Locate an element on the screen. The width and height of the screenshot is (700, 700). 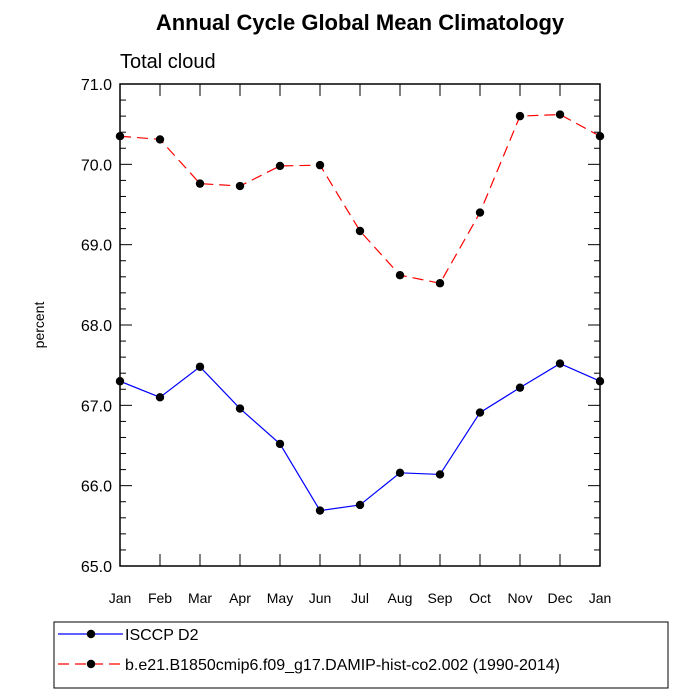
x-tick-label: Feb is located at coordinates (160, 598).